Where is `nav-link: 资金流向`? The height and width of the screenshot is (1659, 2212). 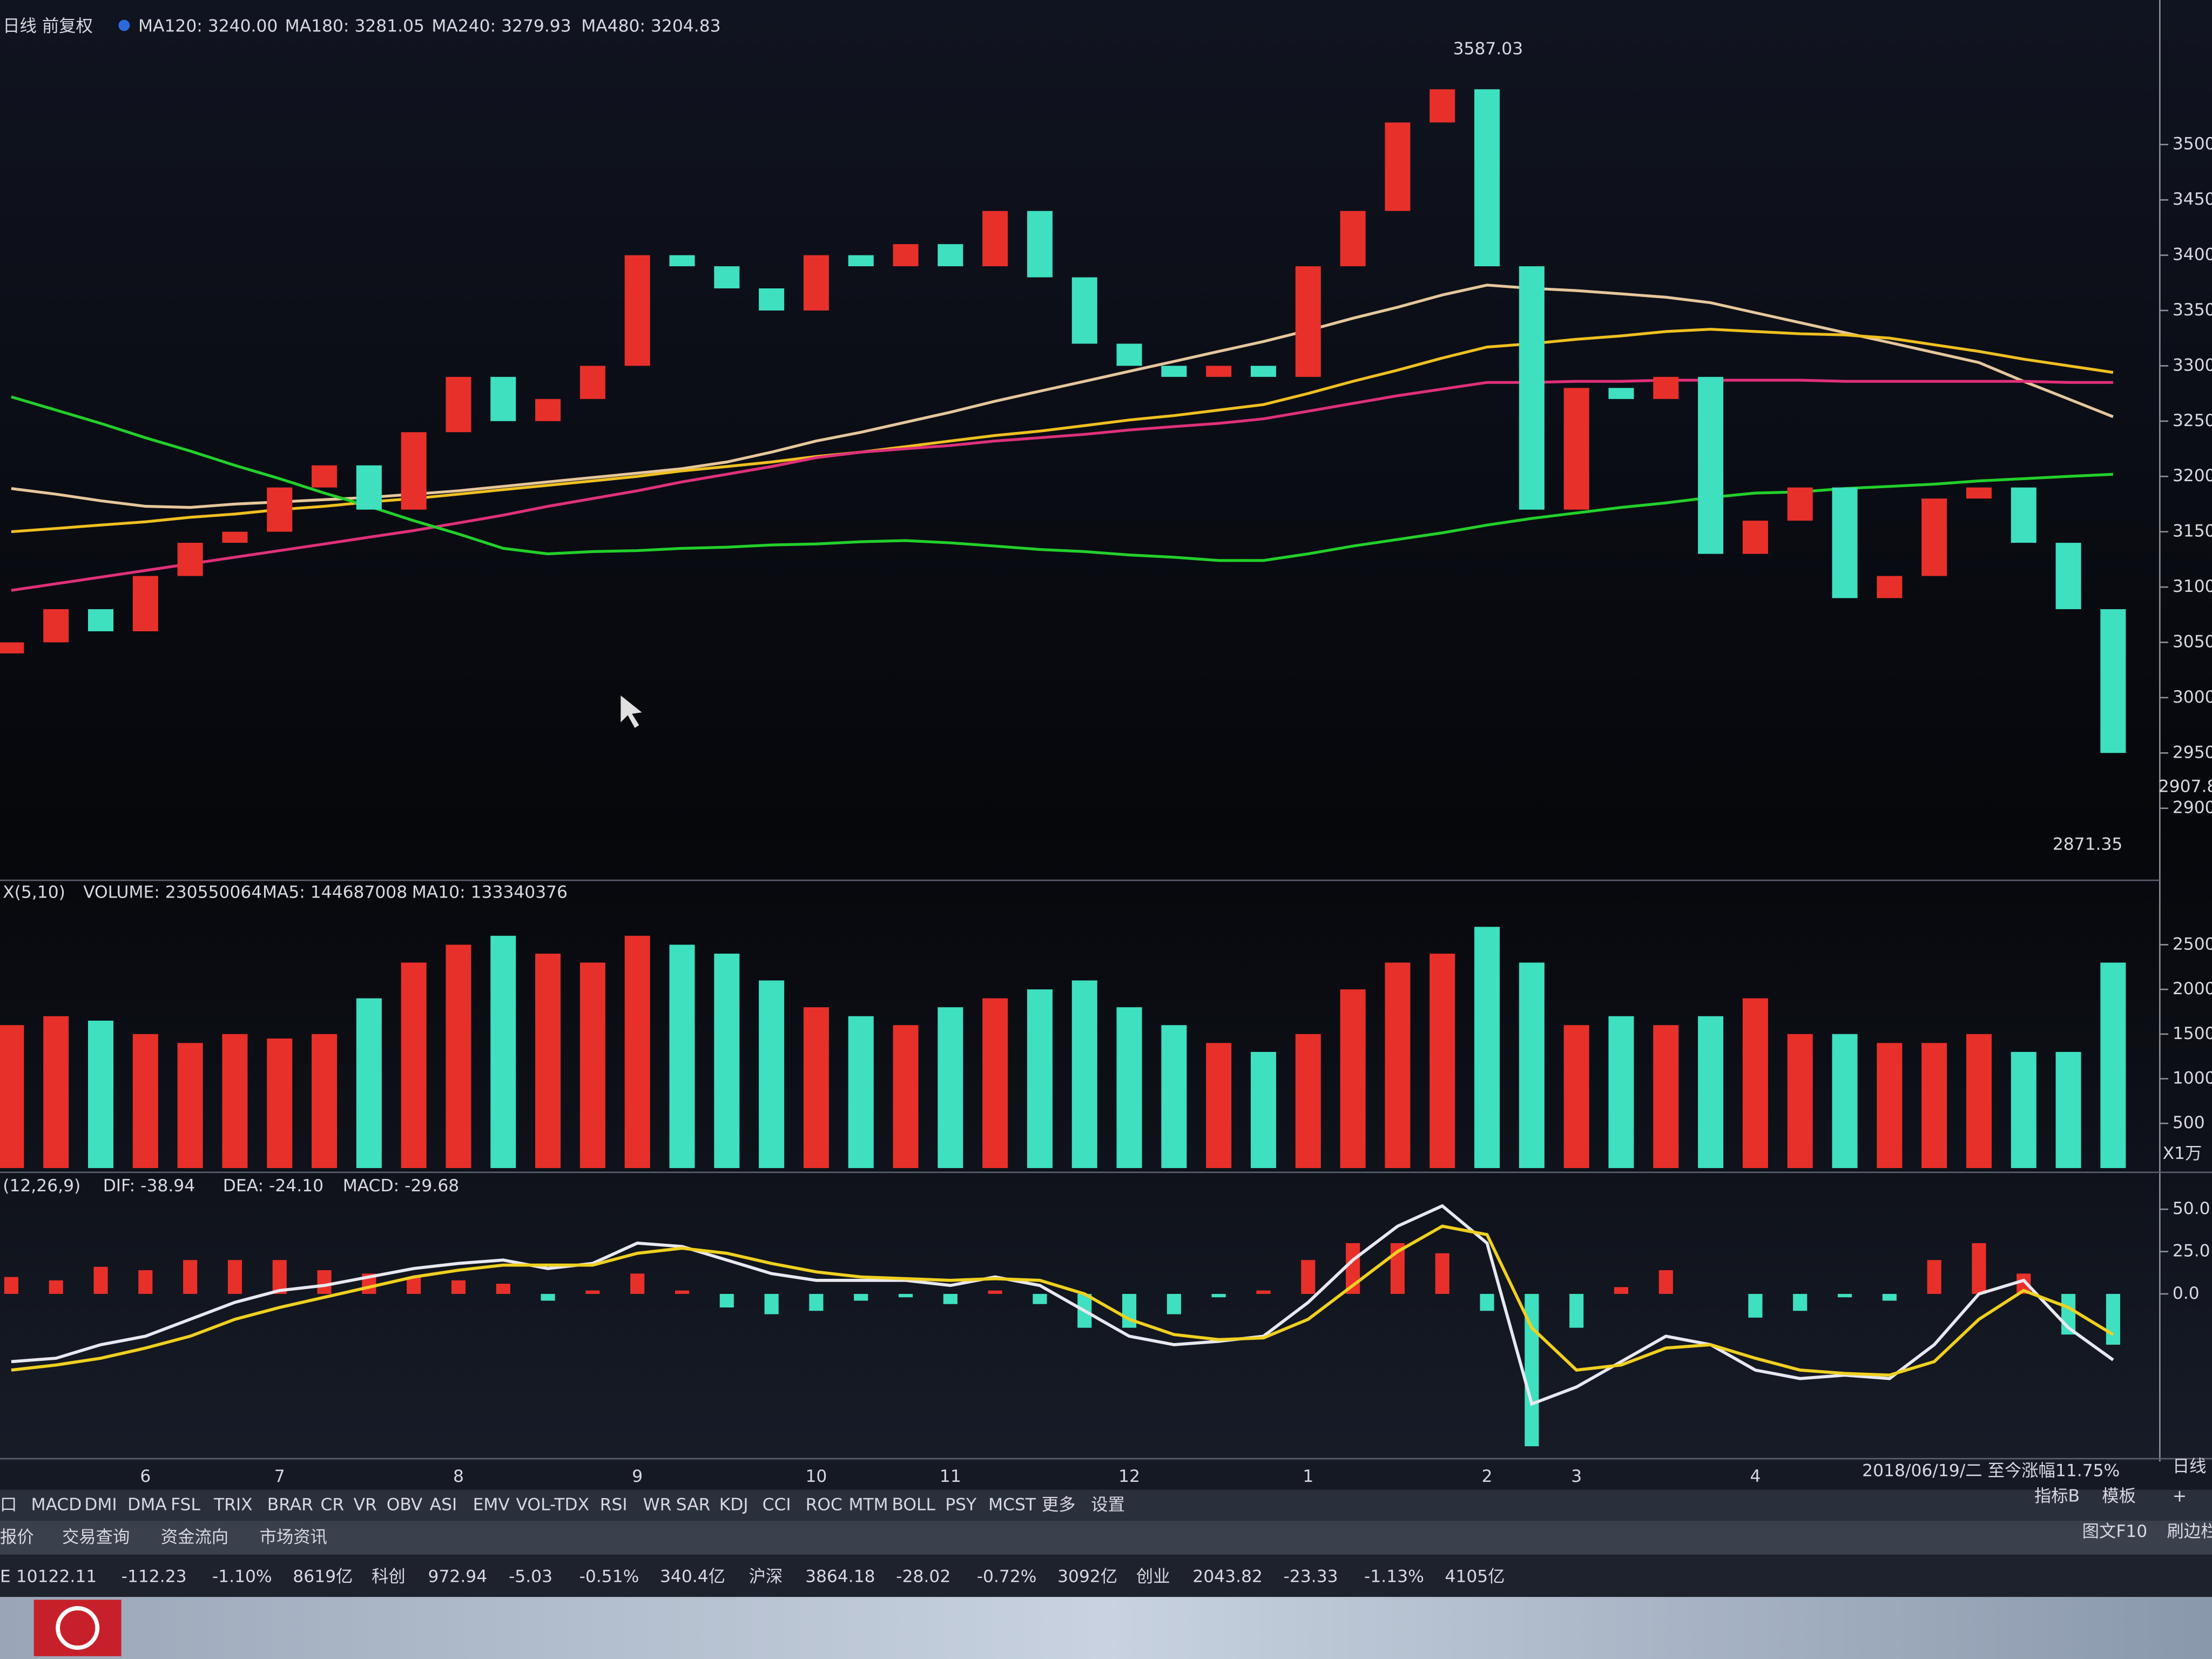
nav-link: 资金流向 is located at coordinates (194, 1537).